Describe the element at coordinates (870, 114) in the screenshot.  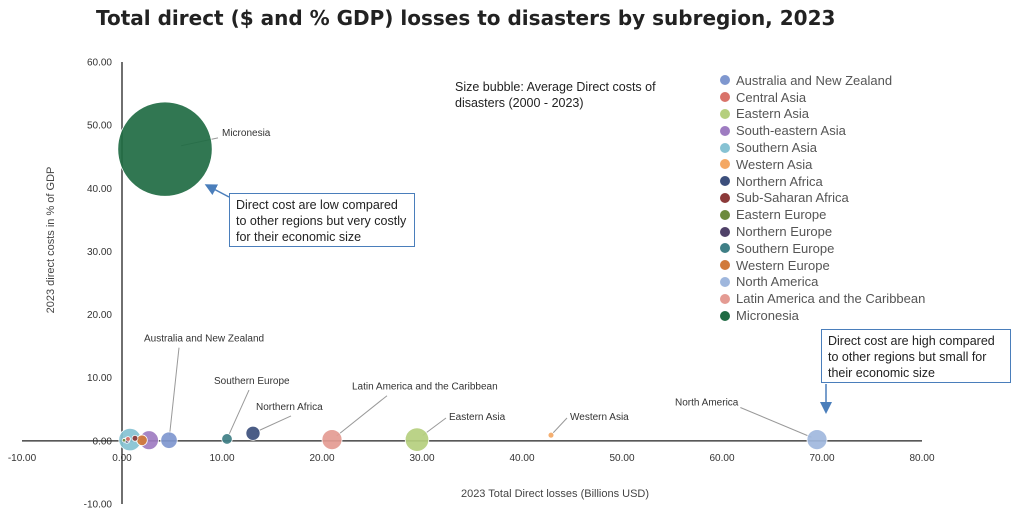
I see `legend-item: Eastern Asia` at that location.